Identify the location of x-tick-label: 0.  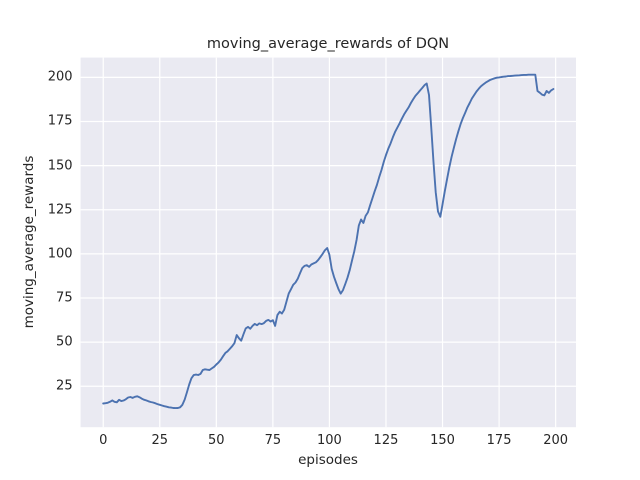
(103, 441).